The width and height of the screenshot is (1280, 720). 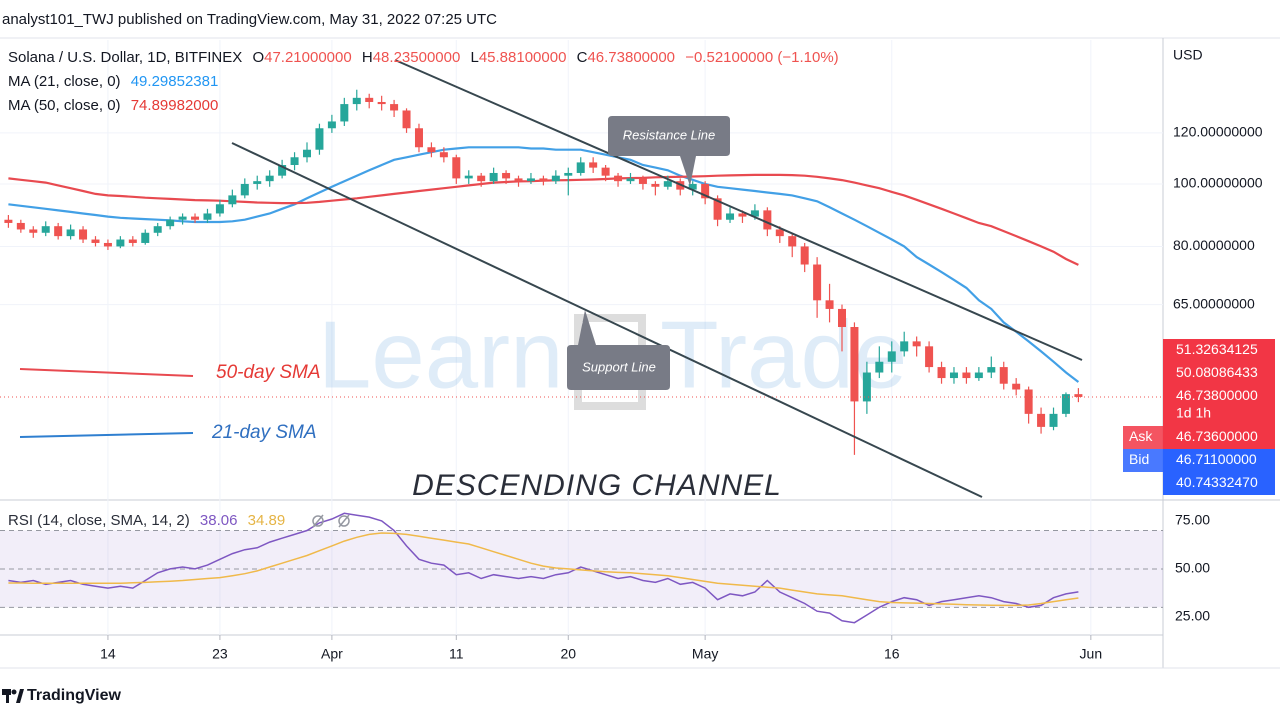 What do you see at coordinates (1192, 616) in the screenshot?
I see `rsi-tick-label: 25.00` at bounding box center [1192, 616].